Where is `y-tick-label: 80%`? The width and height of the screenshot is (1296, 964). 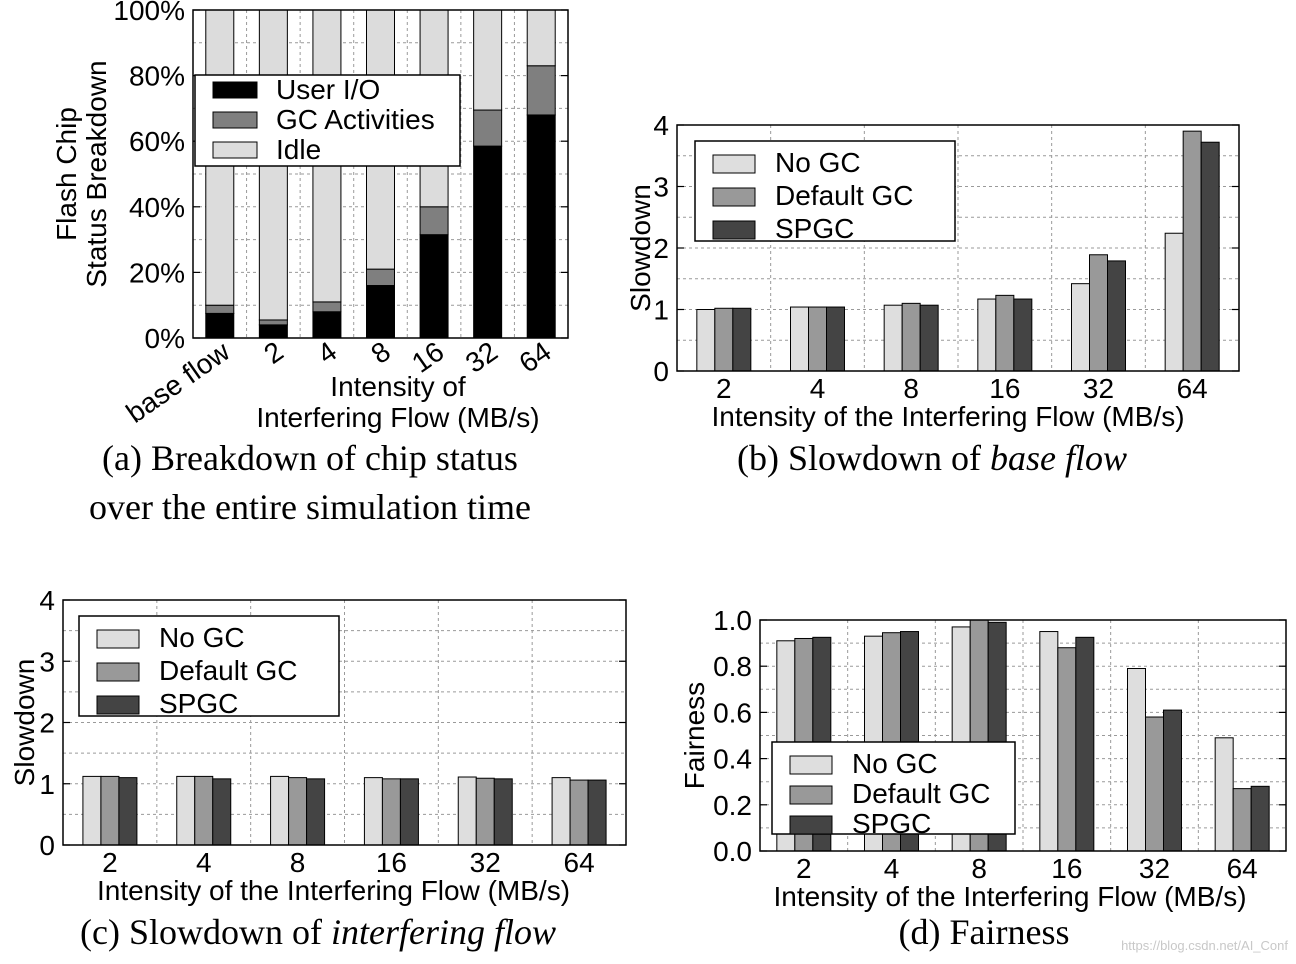 y-tick-label: 80% is located at coordinates (157, 76).